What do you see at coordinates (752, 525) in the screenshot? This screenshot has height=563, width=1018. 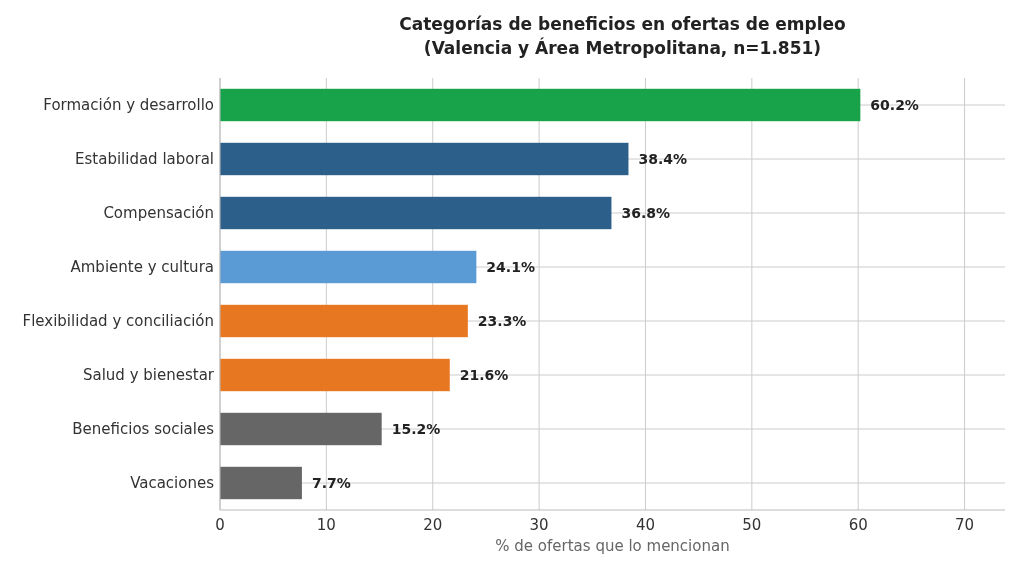 I see `x-tick-label: 50` at bounding box center [752, 525].